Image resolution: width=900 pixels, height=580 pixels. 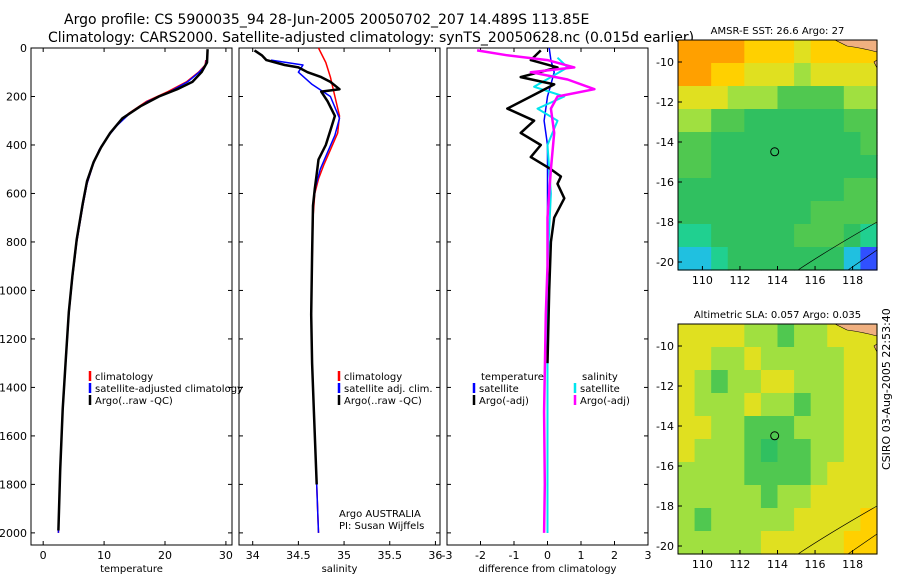 I want to click on difference-xtick-label: 1, so click(x=581, y=555).